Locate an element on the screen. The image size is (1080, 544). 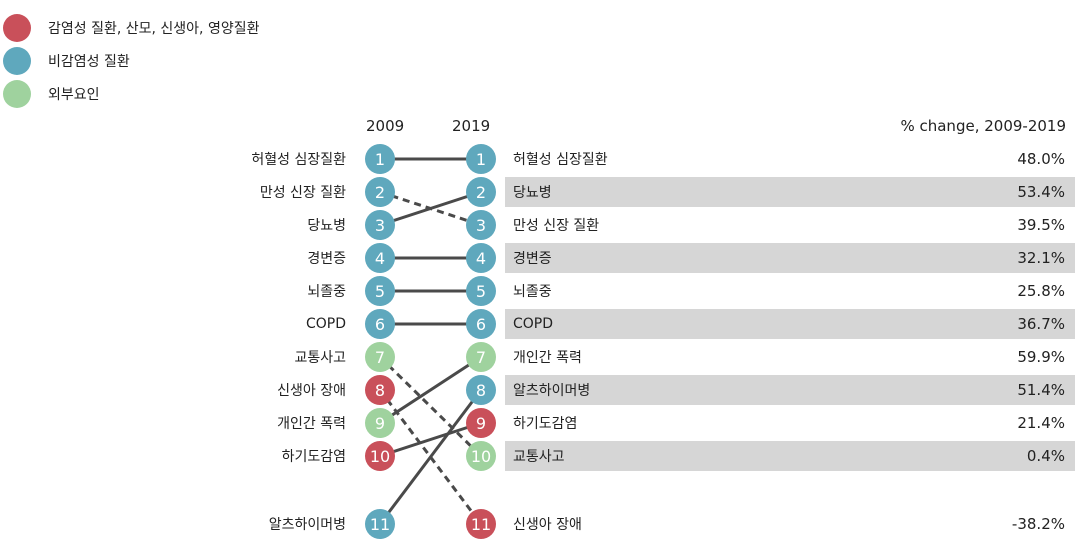
label-2019: 신생아 장애 is located at coordinates (547, 525).